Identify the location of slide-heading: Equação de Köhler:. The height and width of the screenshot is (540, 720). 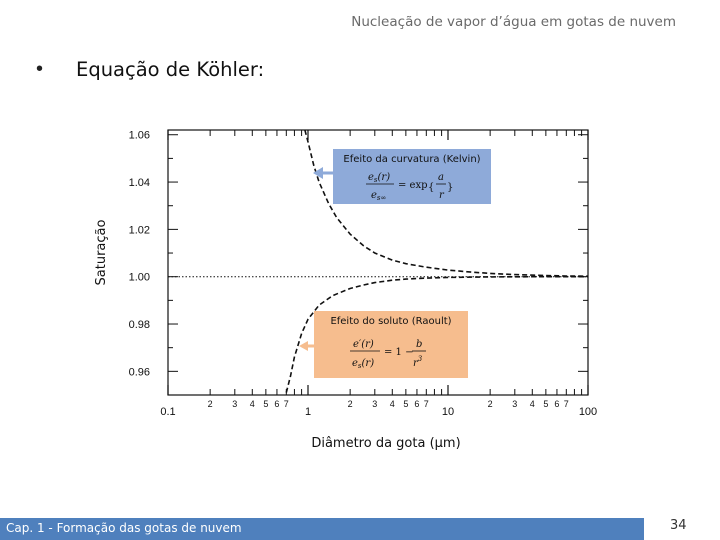
(170, 69).